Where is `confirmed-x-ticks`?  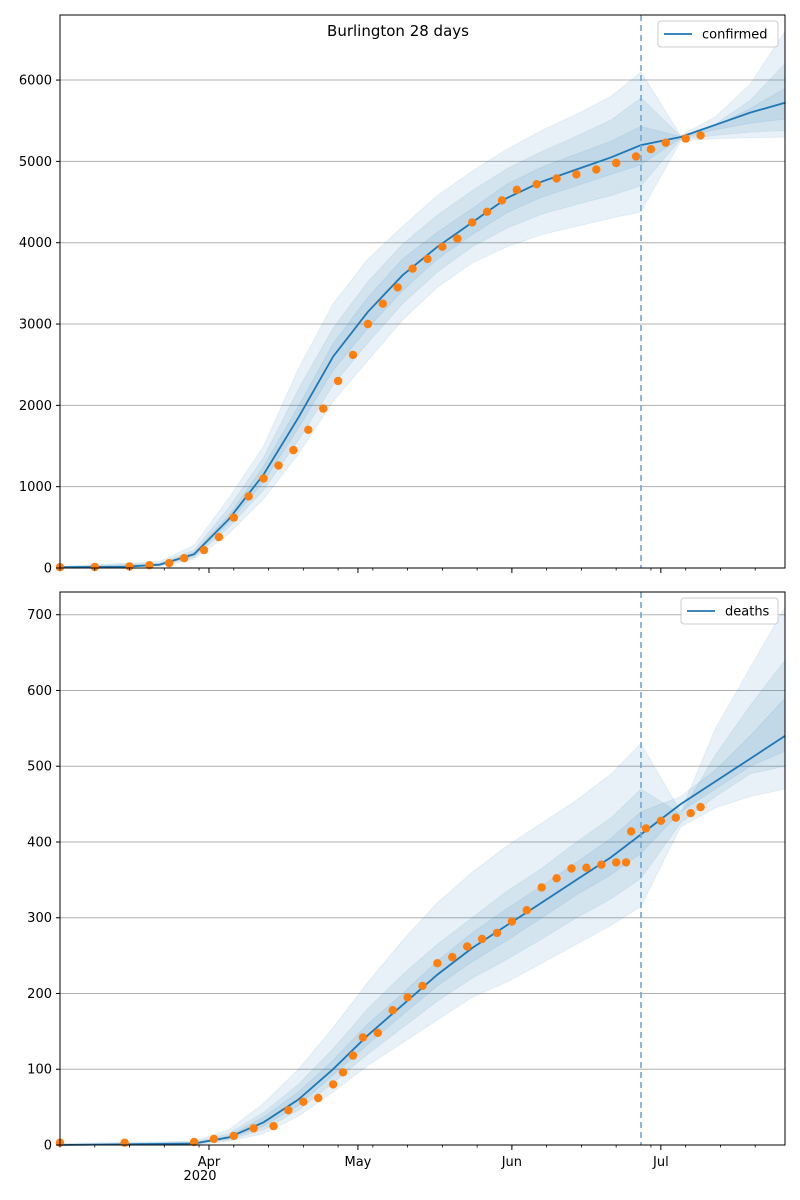 confirmed-x-ticks is located at coordinates (407, 570).